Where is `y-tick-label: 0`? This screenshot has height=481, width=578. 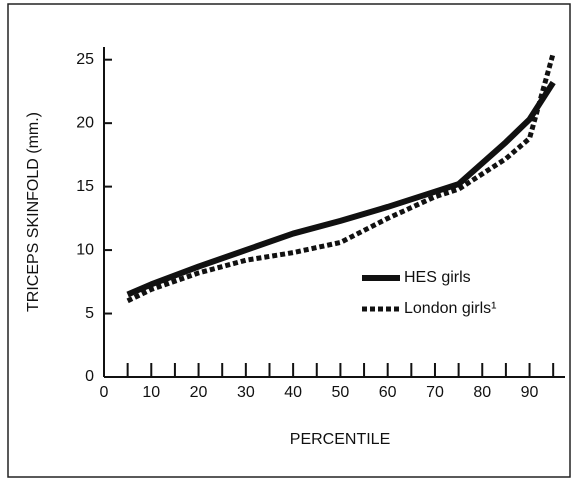
y-tick-label: 0 is located at coordinates (89, 376).